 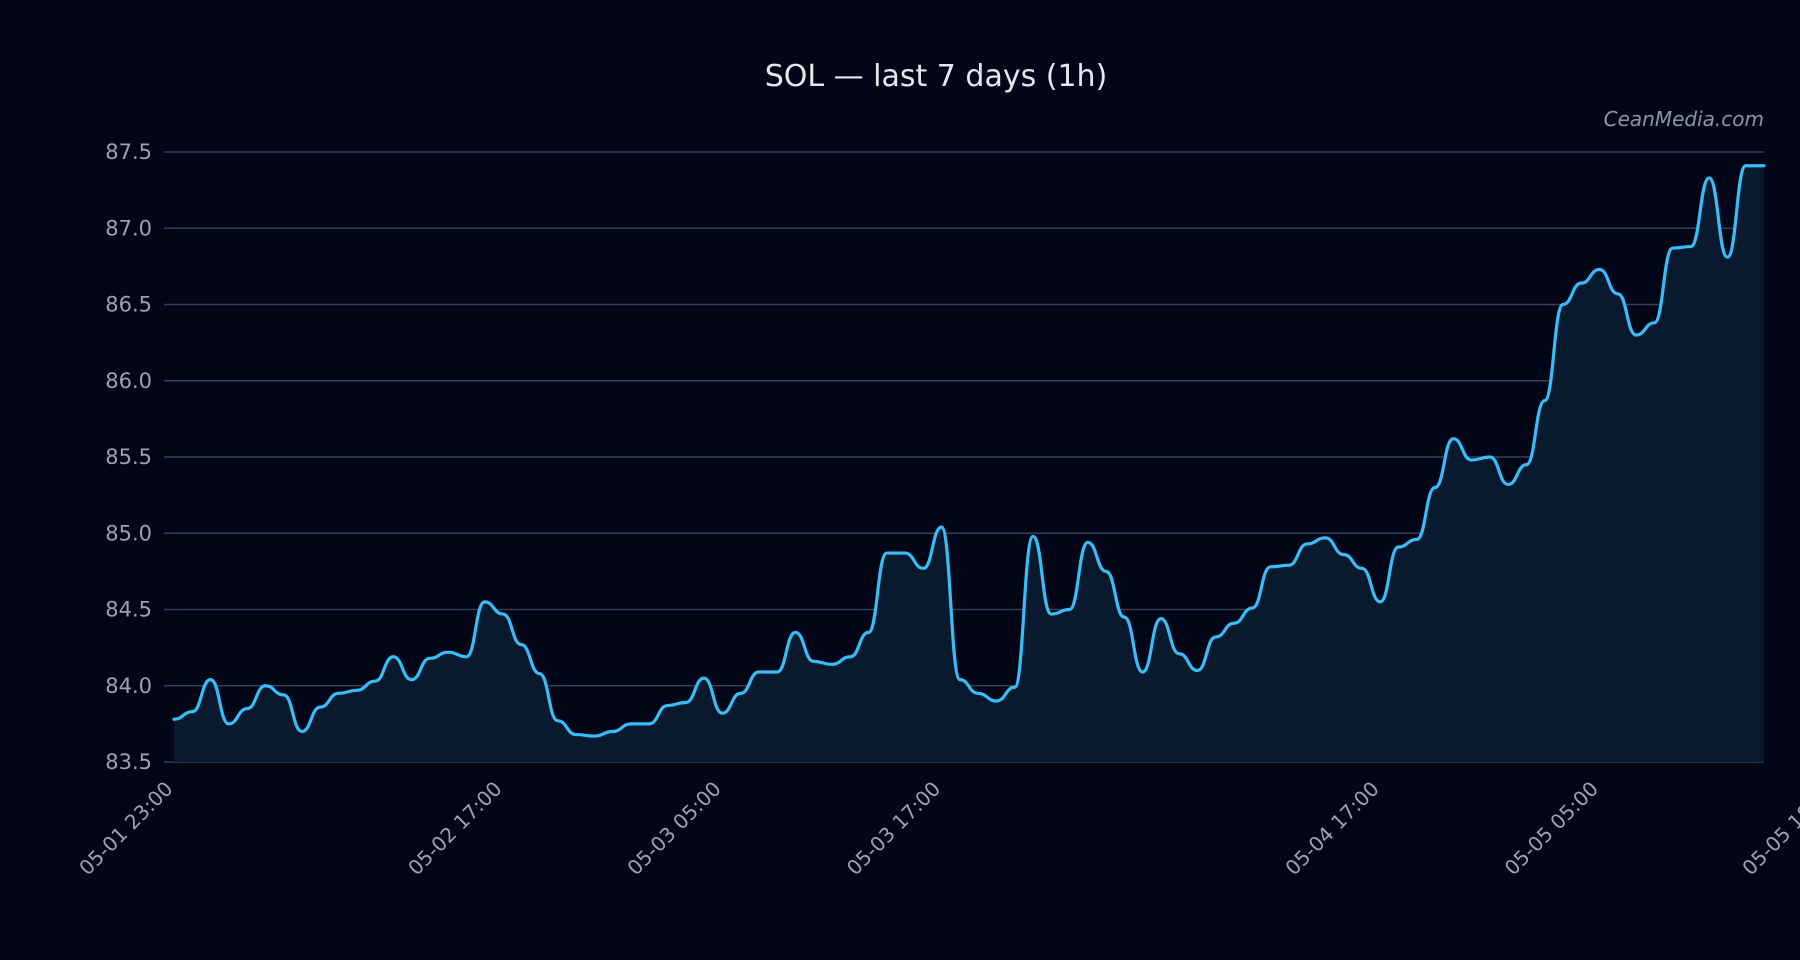 I want to click on y-tick-label: 87.0, so click(x=128, y=228).